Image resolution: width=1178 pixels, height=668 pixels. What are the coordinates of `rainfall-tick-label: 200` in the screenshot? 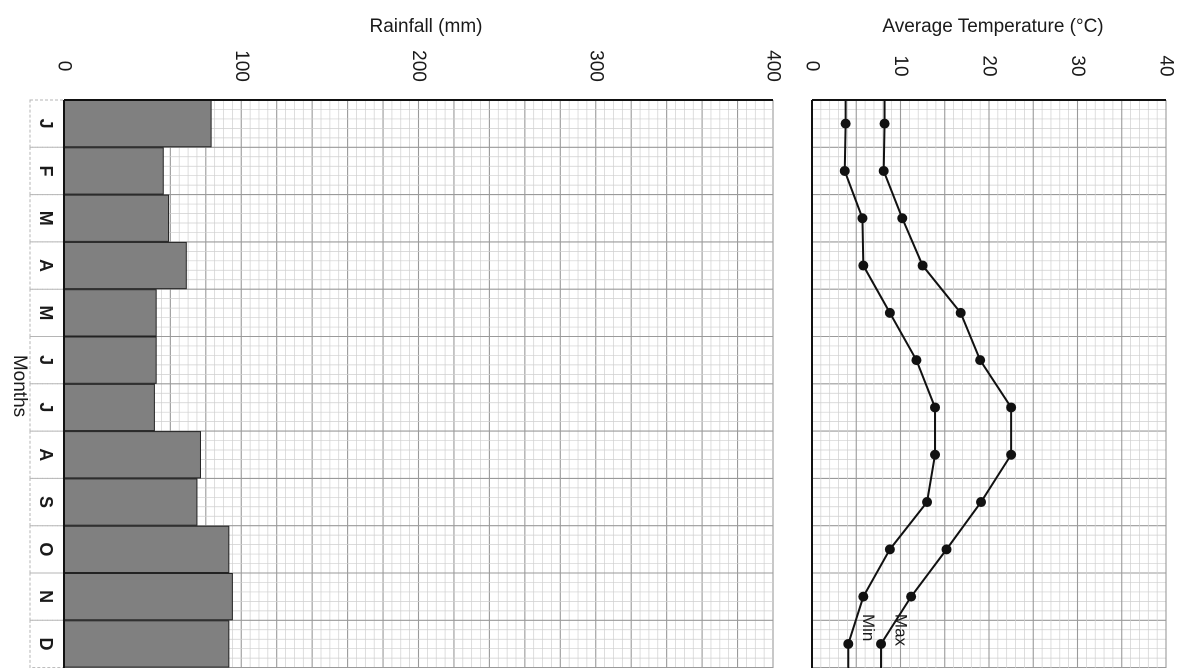 It's located at (418, 66).